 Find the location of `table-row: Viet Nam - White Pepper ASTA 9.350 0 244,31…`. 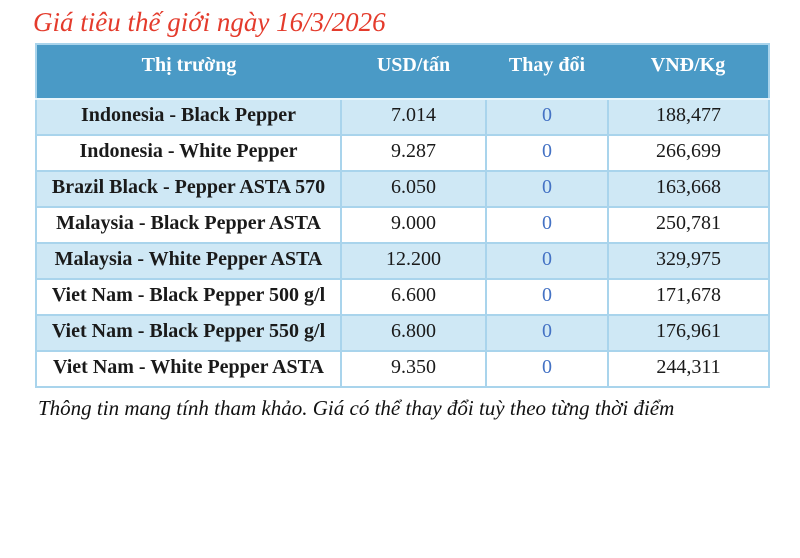

table-row: Viet Nam - White Pepper ASTA 9.350 0 244,31… is located at coordinates (402, 369).